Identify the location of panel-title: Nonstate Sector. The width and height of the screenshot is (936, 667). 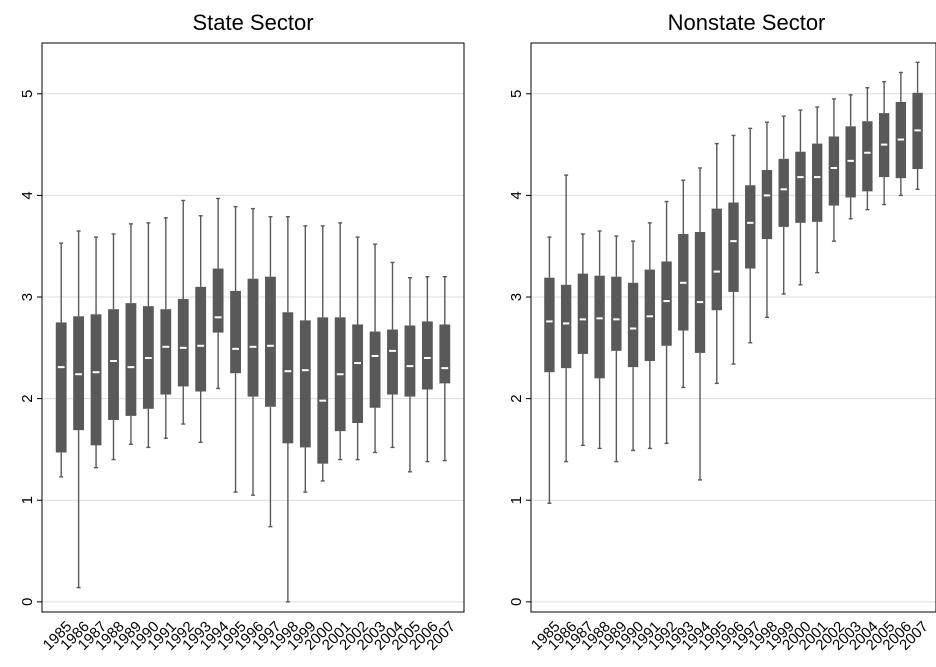
(747, 22).